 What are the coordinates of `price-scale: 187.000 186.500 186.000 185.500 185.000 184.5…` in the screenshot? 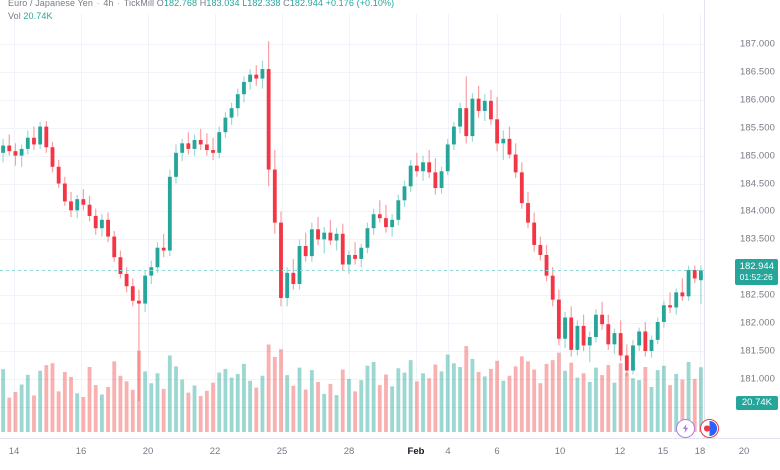 It's located at (742, 219).